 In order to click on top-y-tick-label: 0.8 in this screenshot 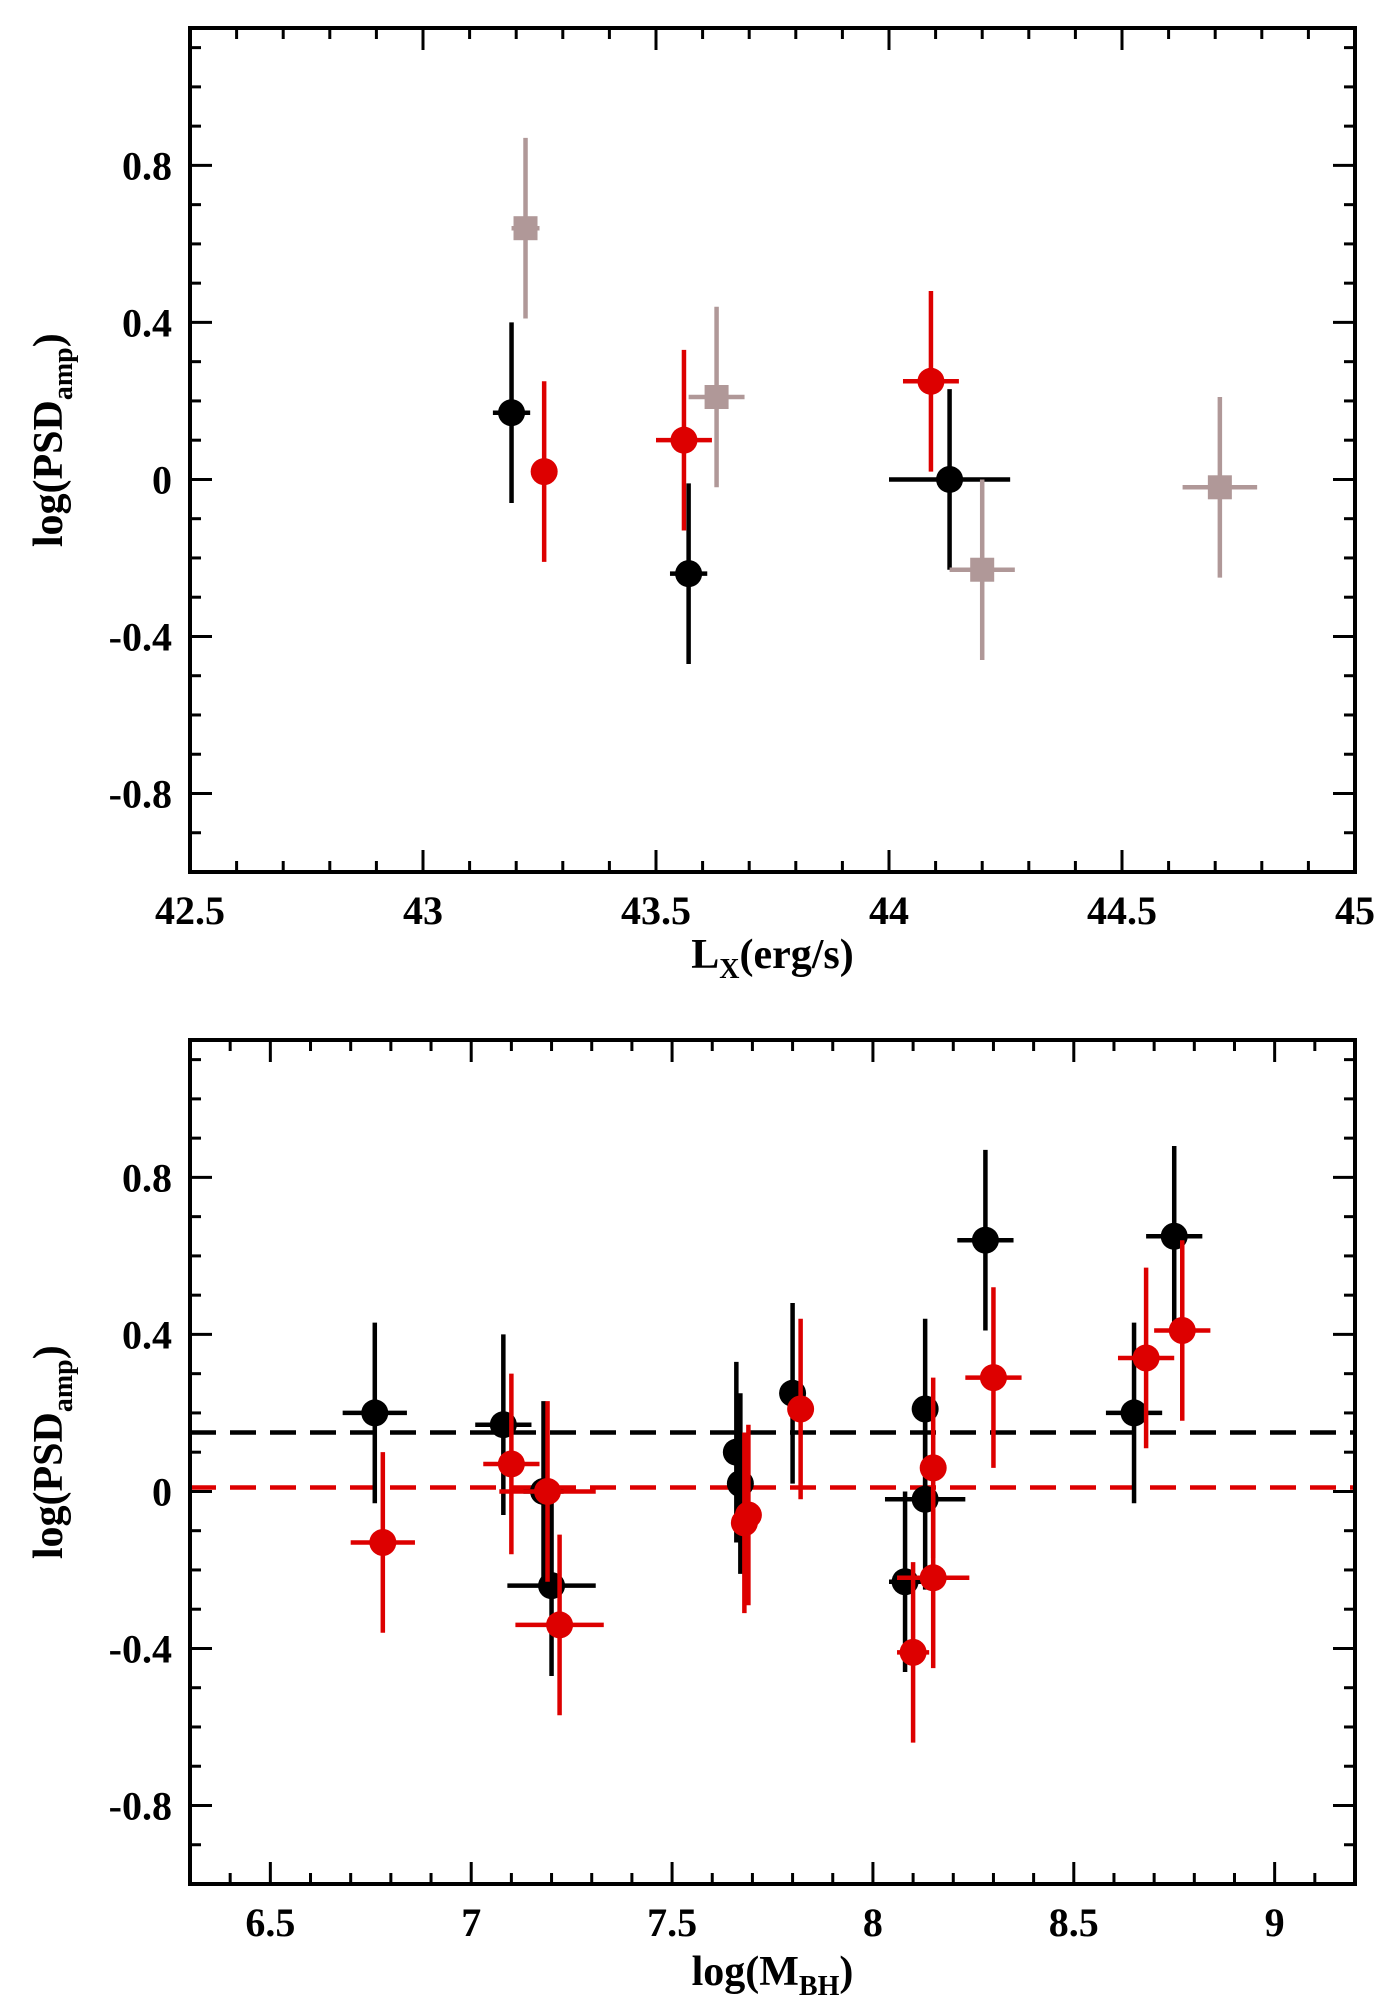, I will do `click(147, 165)`.